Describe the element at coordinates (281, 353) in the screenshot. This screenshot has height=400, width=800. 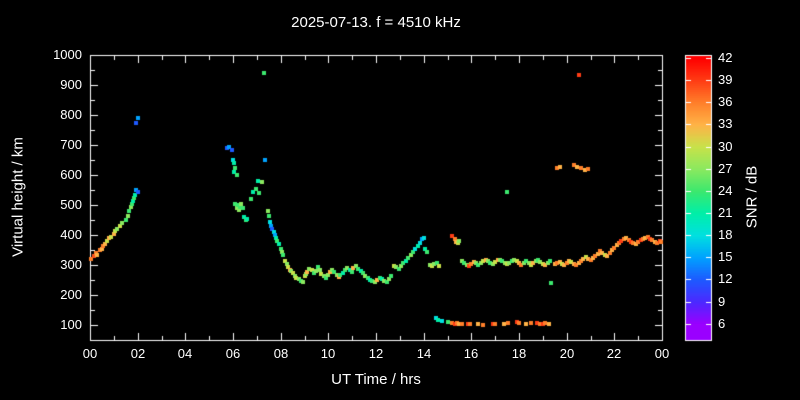
I see `x-tick-label: 08` at that location.